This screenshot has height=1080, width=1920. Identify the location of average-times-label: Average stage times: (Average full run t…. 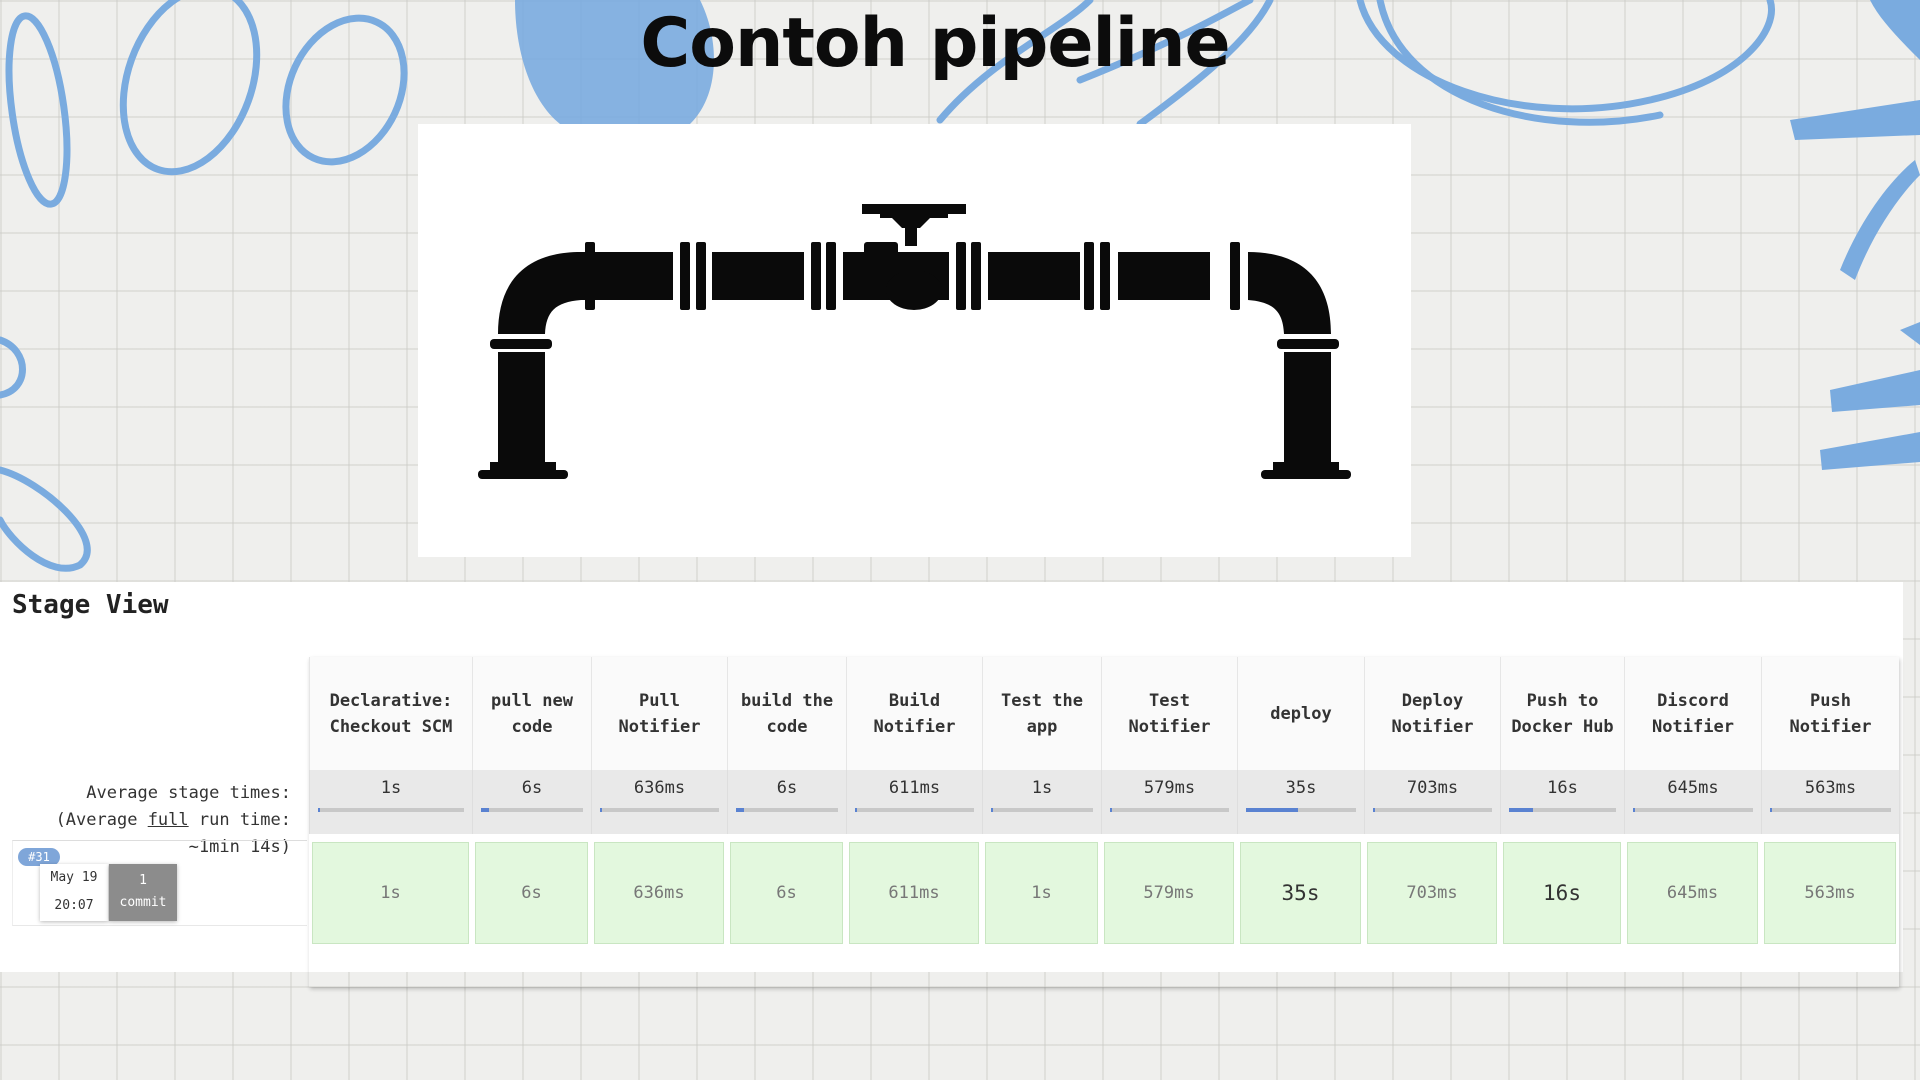
(146, 820).